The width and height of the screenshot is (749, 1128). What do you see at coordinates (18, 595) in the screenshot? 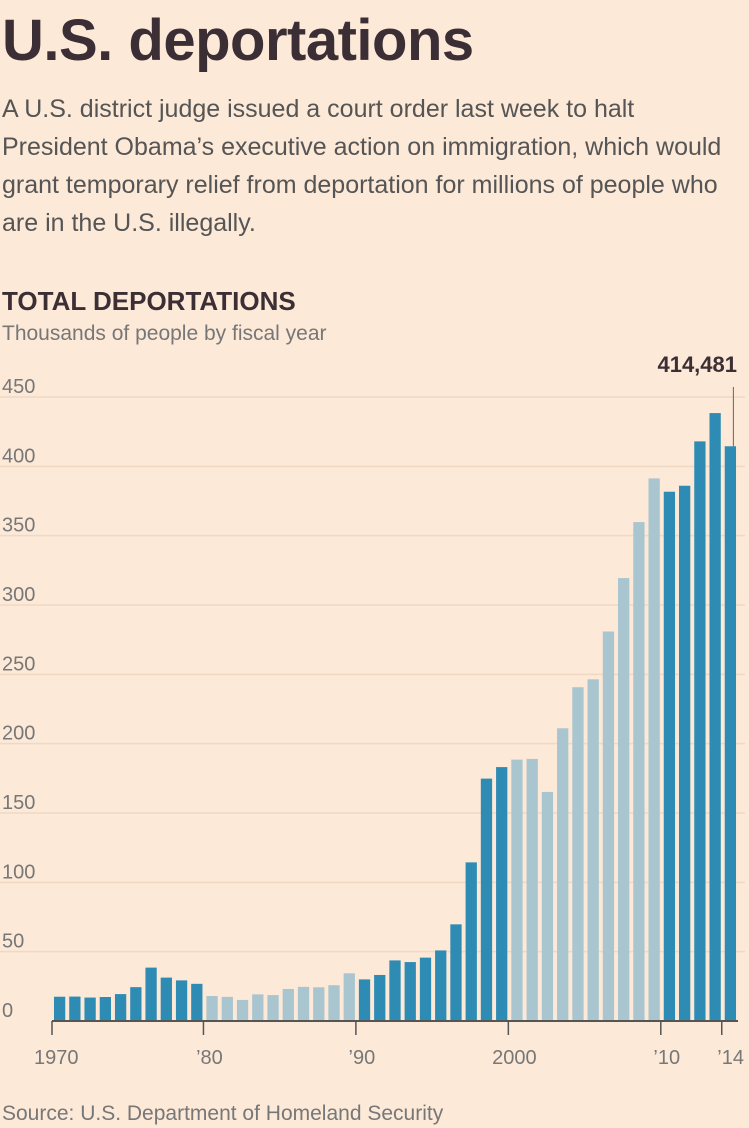
I see `y-tick-label: 300` at bounding box center [18, 595].